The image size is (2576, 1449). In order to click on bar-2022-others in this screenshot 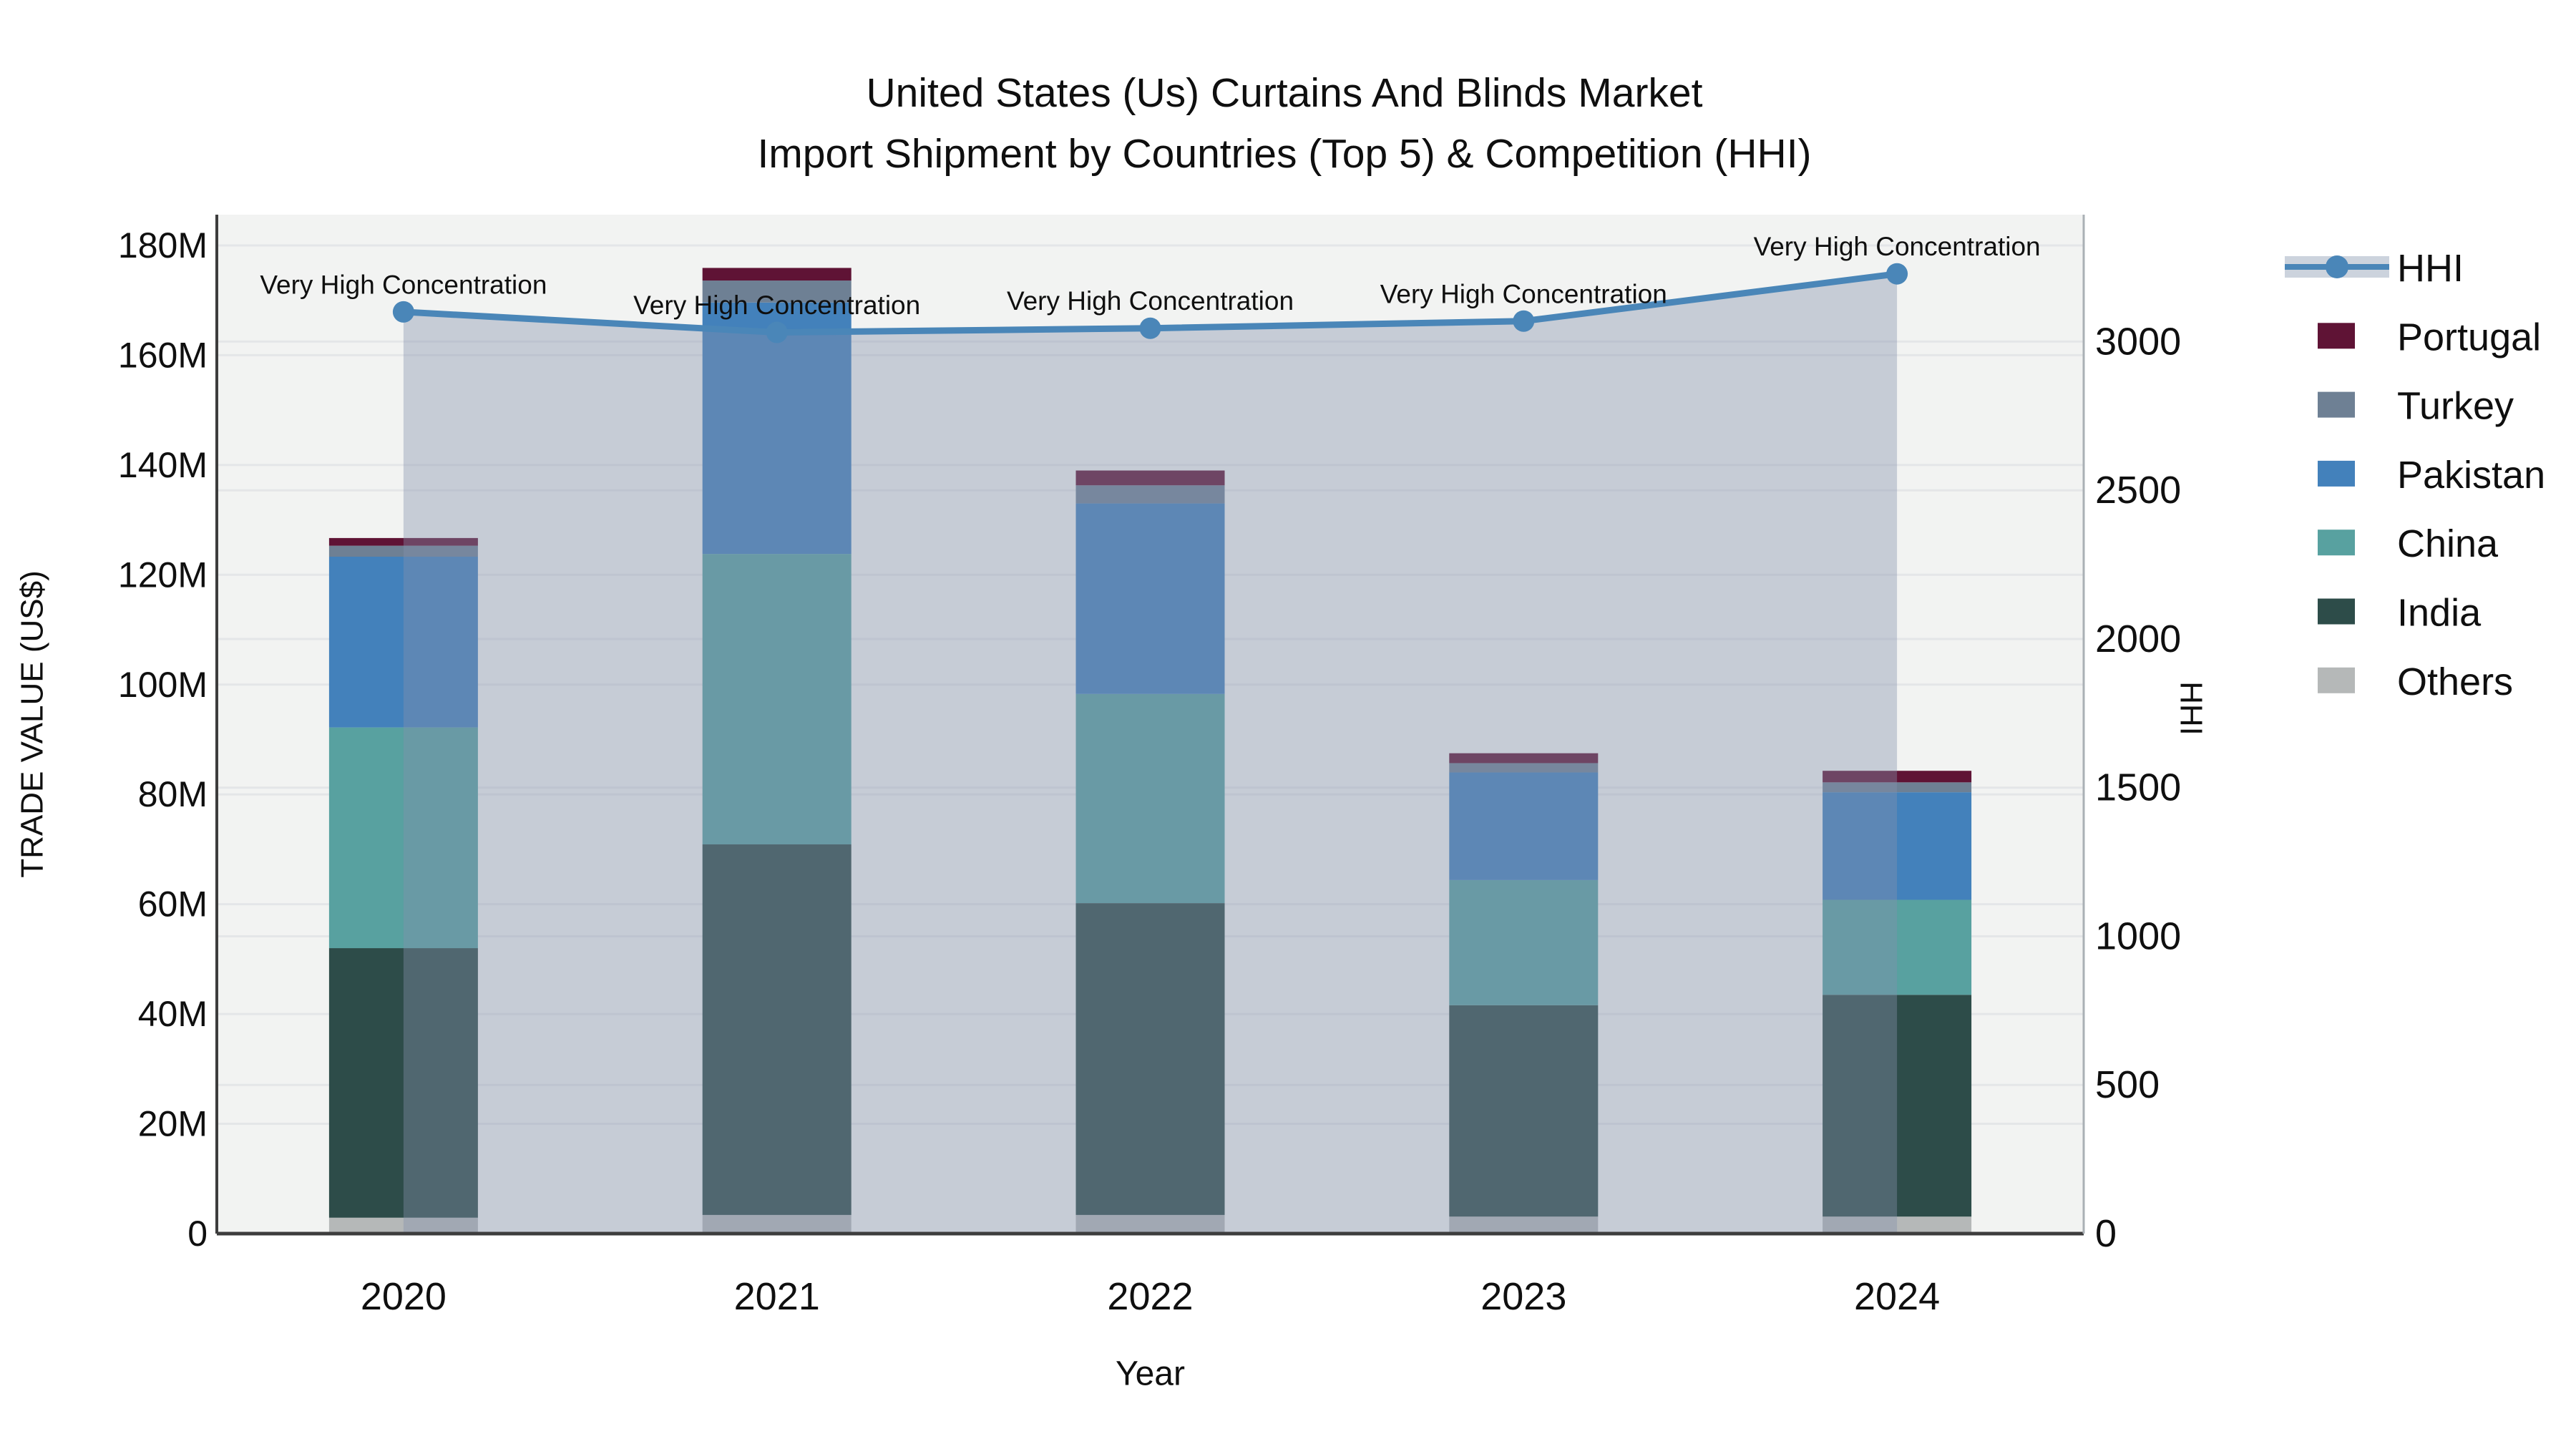, I will do `click(1150, 1224)`.